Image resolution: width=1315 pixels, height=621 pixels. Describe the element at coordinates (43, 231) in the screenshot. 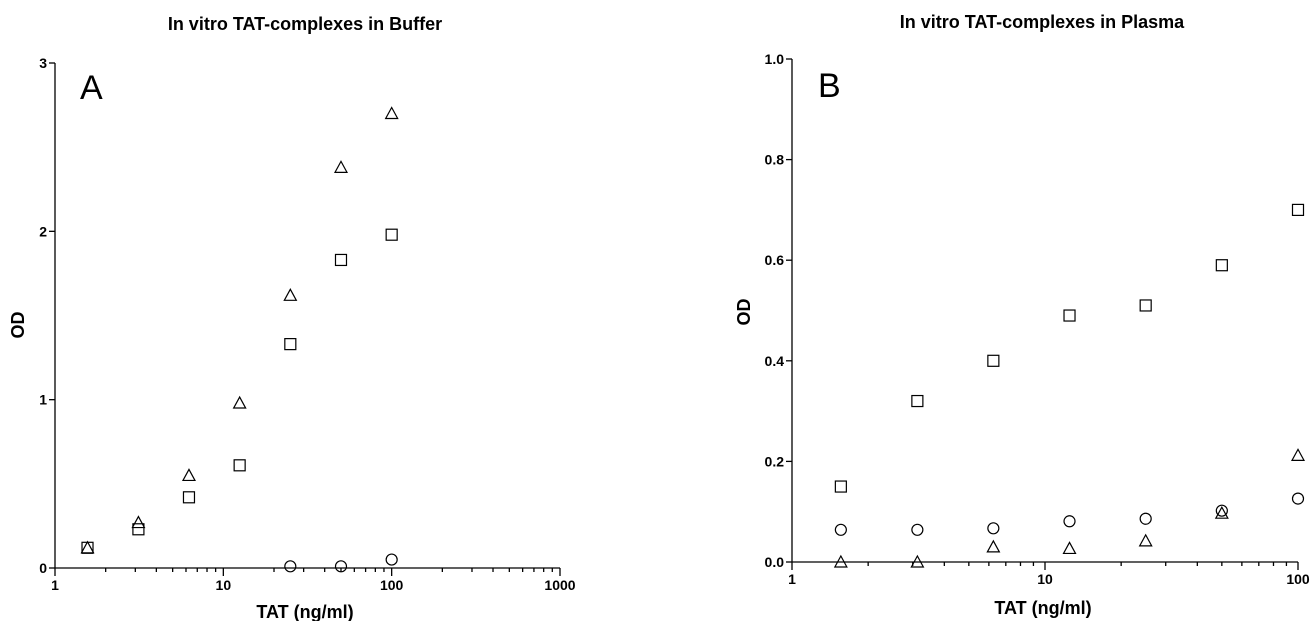

I see `y-tick-label: 2` at that location.